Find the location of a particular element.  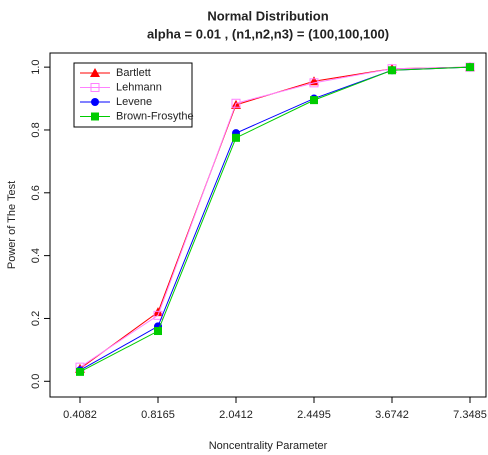

y-tick-label: 1.0 is located at coordinates (36, 66).